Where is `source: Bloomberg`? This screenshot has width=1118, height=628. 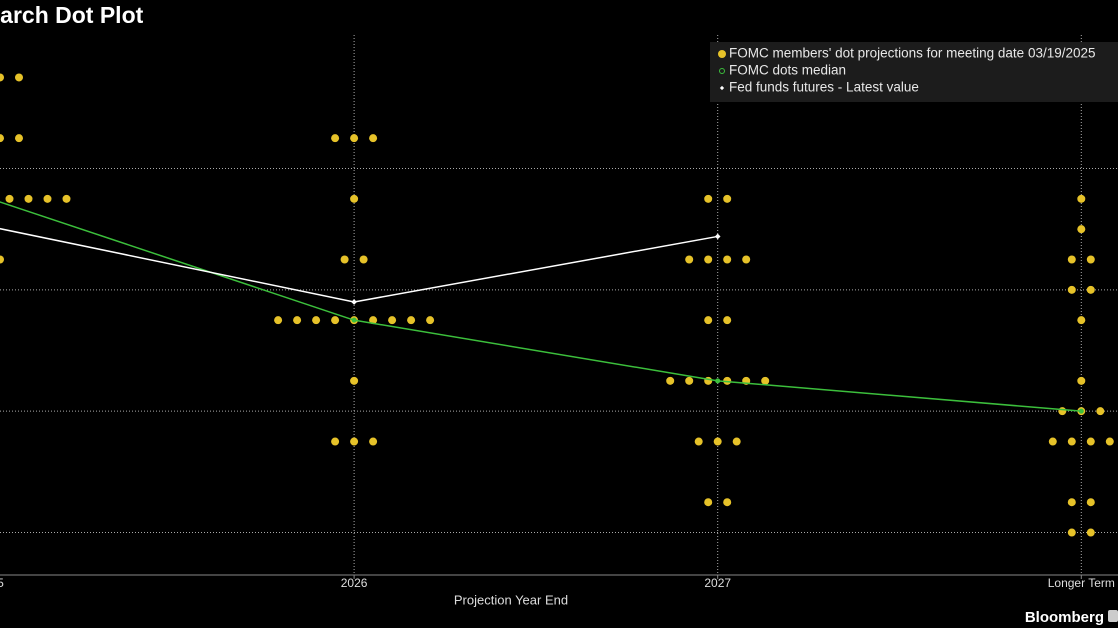 source: Bloomberg is located at coordinates (1064, 617).